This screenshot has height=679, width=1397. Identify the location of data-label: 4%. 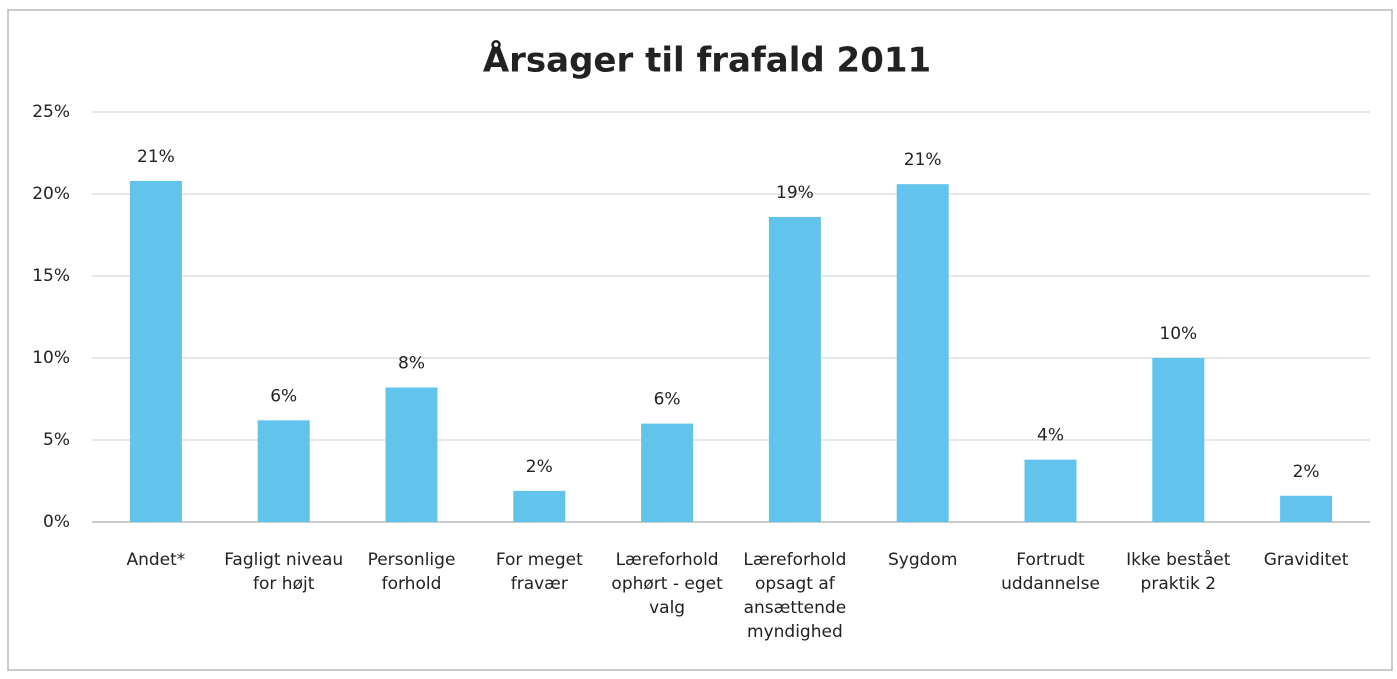
(1050, 436).